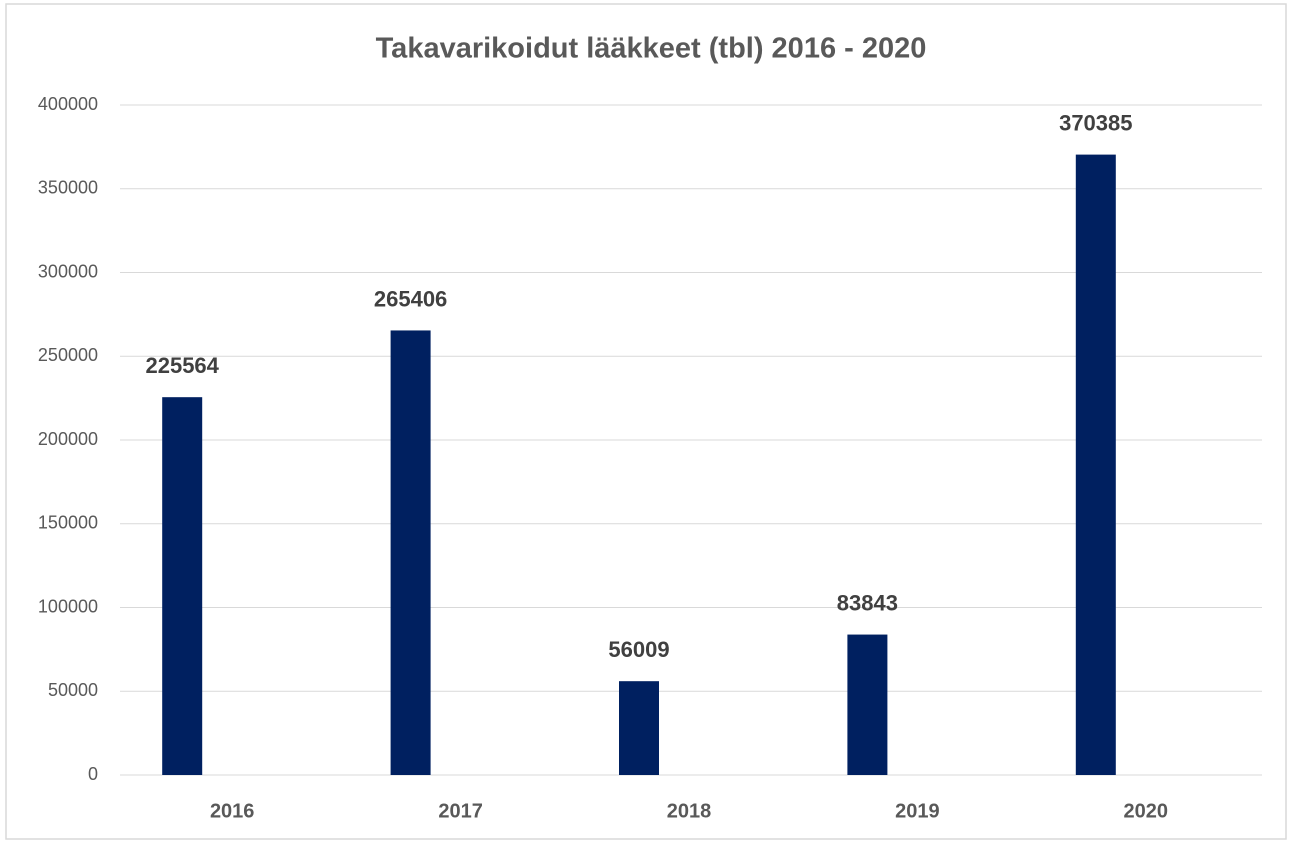 The image size is (1290, 843). Describe the element at coordinates (68, 188) in the screenshot. I see `y-tick-label: 350000` at that location.